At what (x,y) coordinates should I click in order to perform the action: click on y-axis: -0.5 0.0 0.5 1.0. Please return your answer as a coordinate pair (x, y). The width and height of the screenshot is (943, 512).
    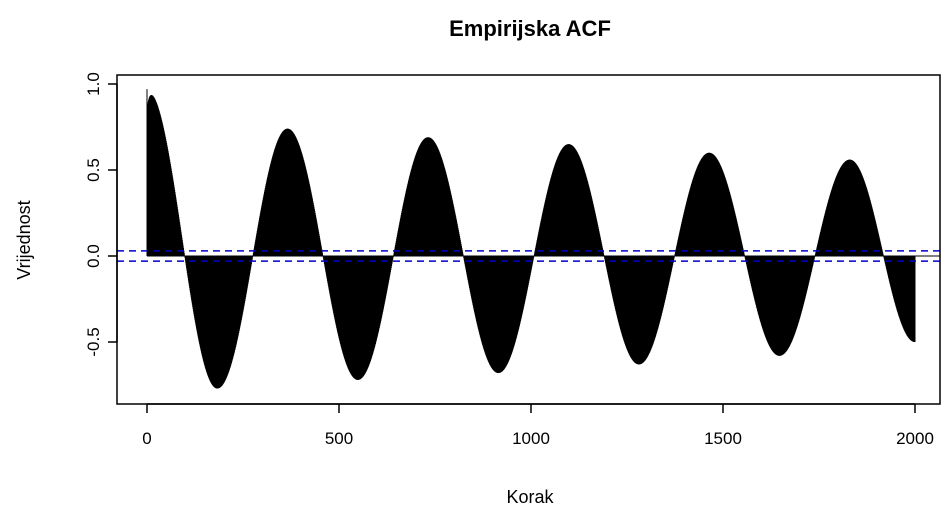
    Looking at the image, I should click on (101, 214).